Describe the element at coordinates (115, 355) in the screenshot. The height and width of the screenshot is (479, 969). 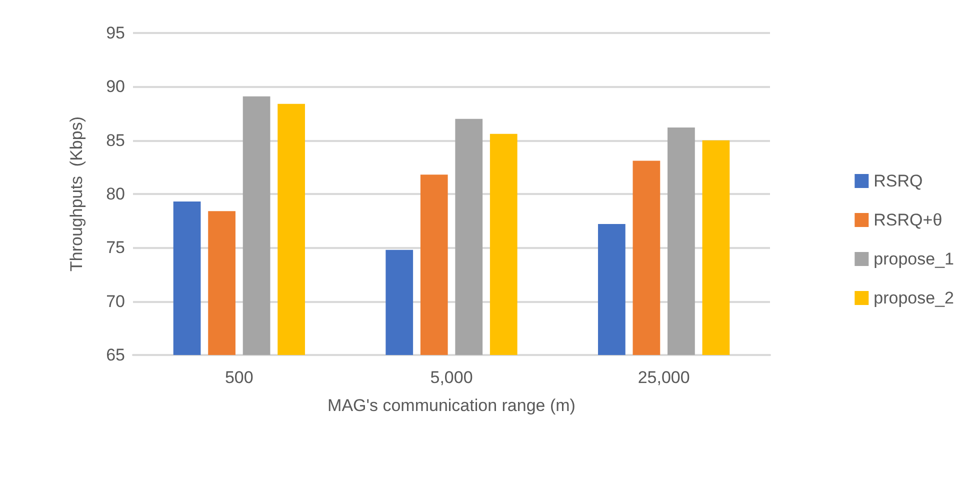
I see `y-tick-label: 65` at that location.